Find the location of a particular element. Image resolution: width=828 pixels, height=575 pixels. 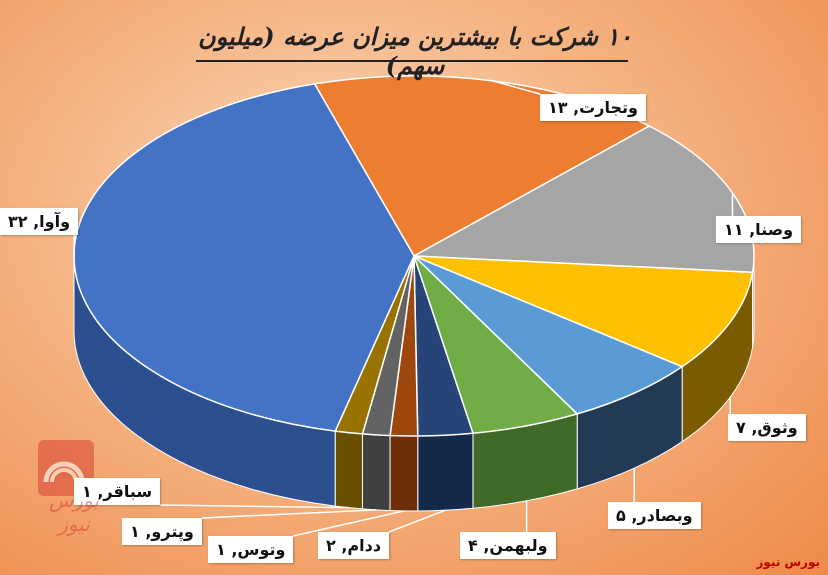

data-label-sbagher: سباقر, ۱ is located at coordinates (117, 491).